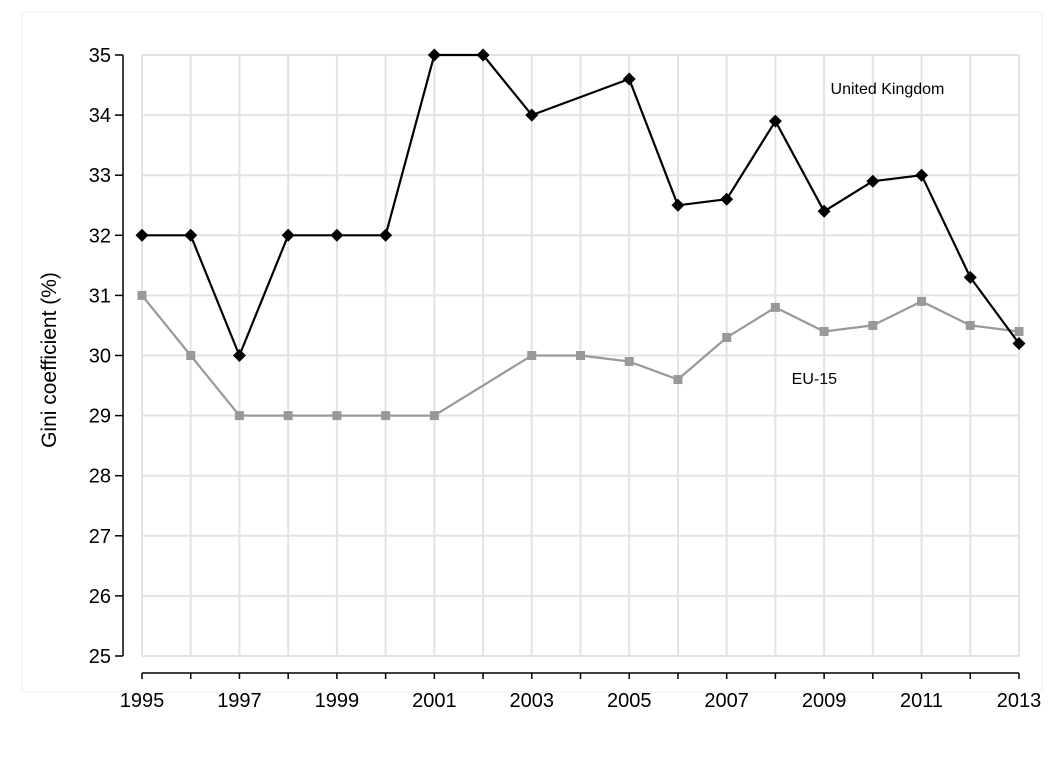  What do you see at coordinates (142, 701) in the screenshot?
I see `x-tick-label: 1995` at bounding box center [142, 701].